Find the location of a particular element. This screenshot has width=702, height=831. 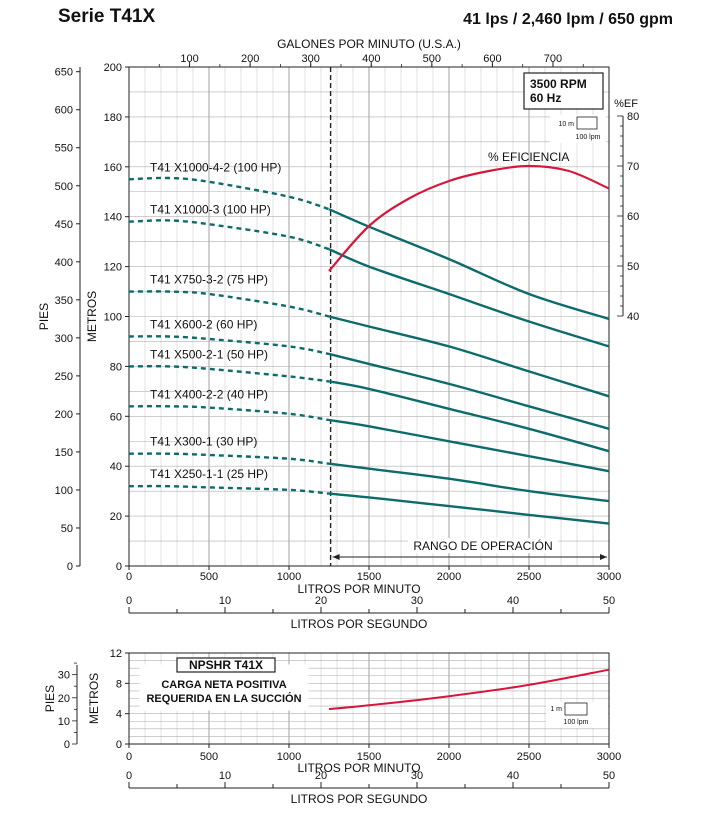

y-tick-label-meters: 140 is located at coordinates (113, 218).